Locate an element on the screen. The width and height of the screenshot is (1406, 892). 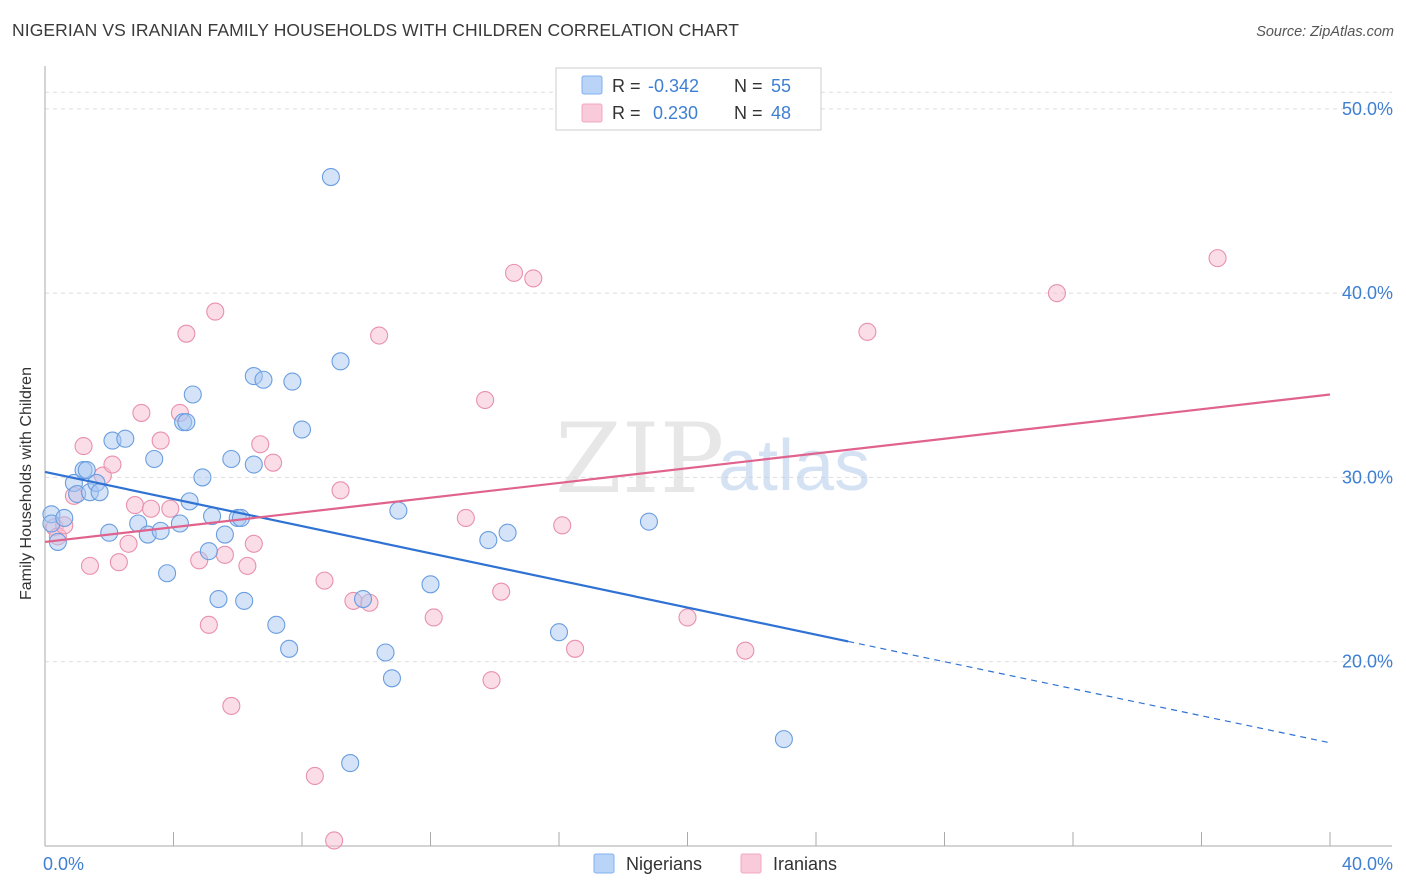
y-tick-label: 30.0% is located at coordinates (1367, 477).